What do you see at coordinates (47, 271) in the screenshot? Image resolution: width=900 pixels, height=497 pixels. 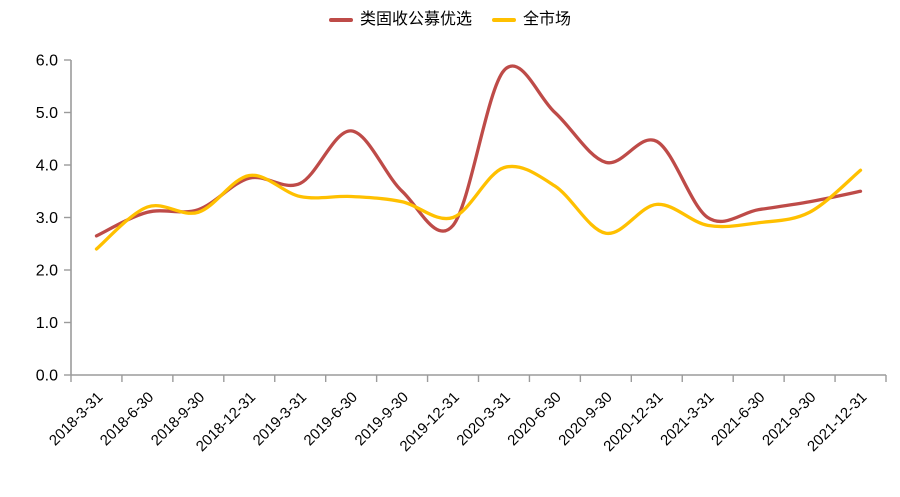 I see `y-tick-label: 2.0` at bounding box center [47, 271].